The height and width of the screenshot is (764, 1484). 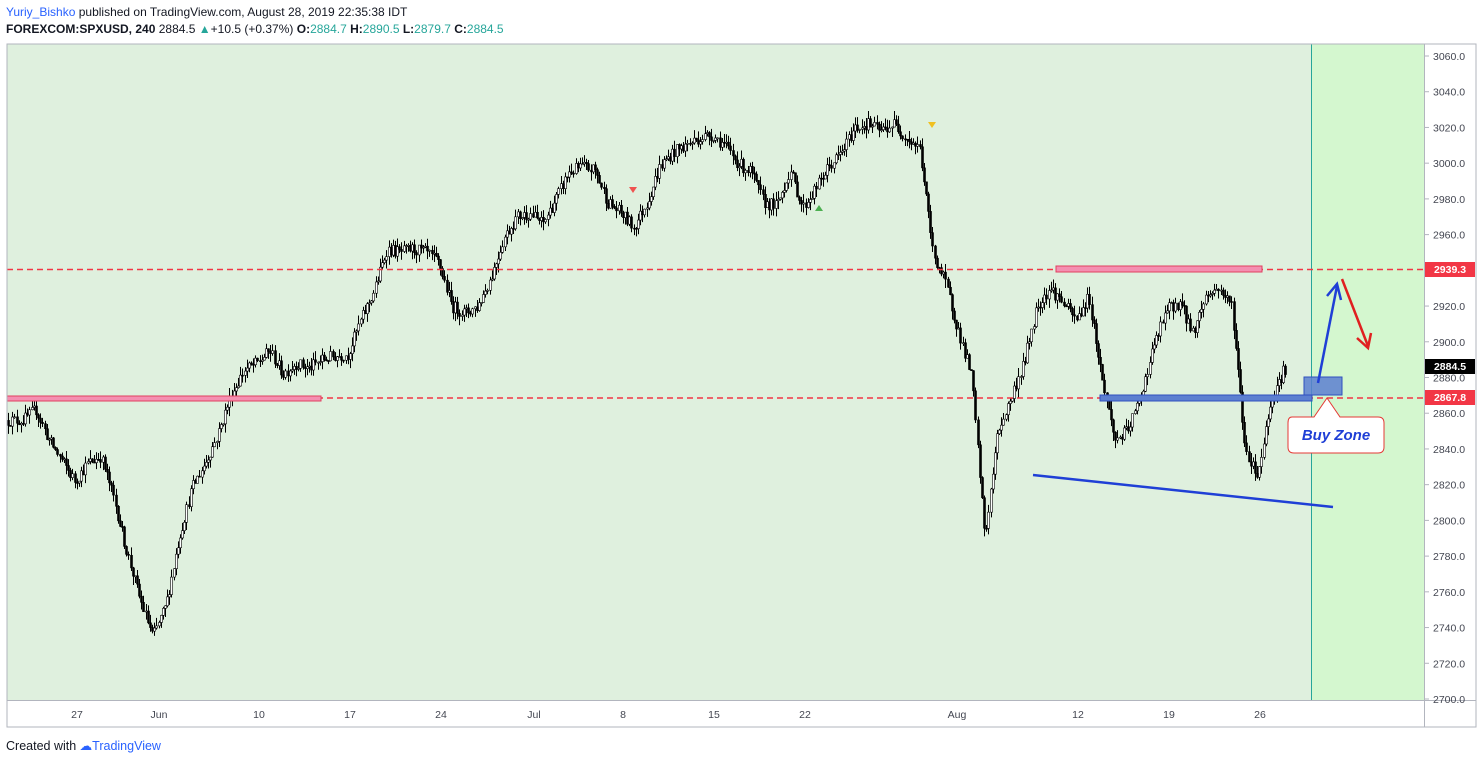 What do you see at coordinates (1206, 398) in the screenshot?
I see `support-zone` at bounding box center [1206, 398].